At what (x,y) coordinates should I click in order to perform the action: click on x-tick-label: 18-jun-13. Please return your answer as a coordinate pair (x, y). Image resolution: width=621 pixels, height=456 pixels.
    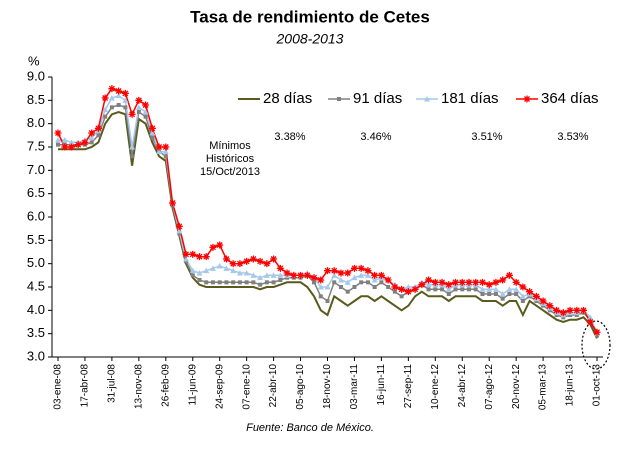
    Looking at the image, I should click on (570, 385).